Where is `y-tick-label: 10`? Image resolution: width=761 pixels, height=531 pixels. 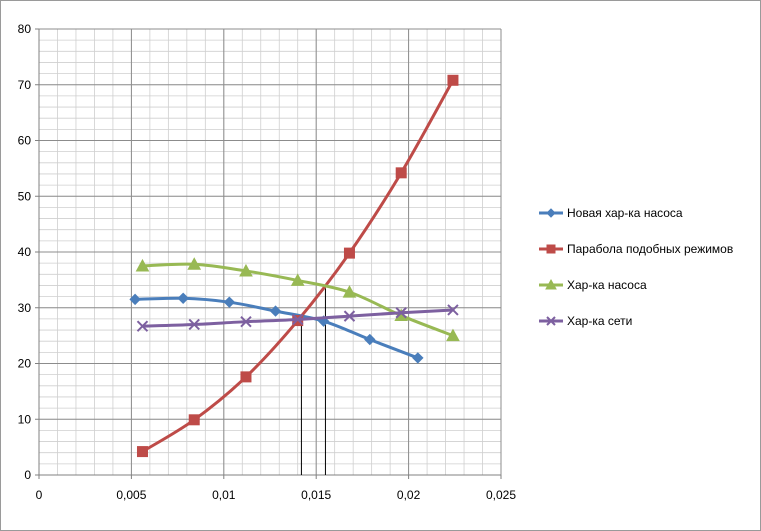
y-tick-label: 10 is located at coordinates (25, 419).